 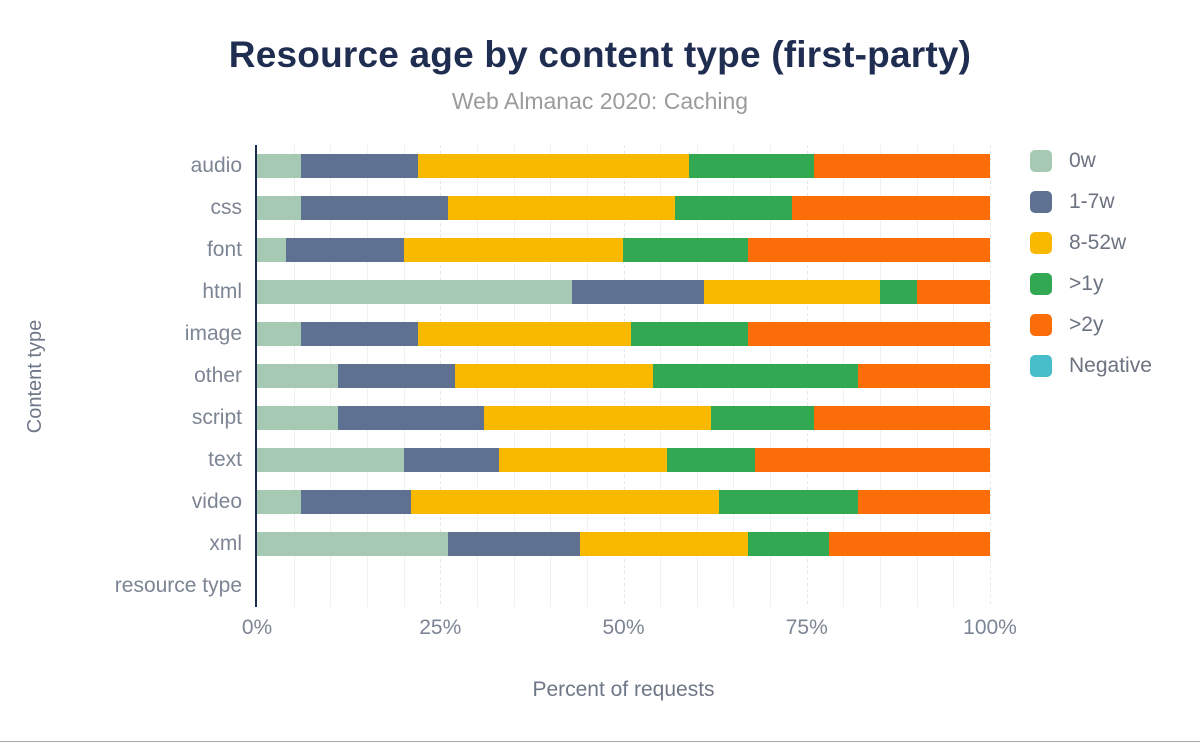 I want to click on stacked-bar-text, so click(x=623, y=460).